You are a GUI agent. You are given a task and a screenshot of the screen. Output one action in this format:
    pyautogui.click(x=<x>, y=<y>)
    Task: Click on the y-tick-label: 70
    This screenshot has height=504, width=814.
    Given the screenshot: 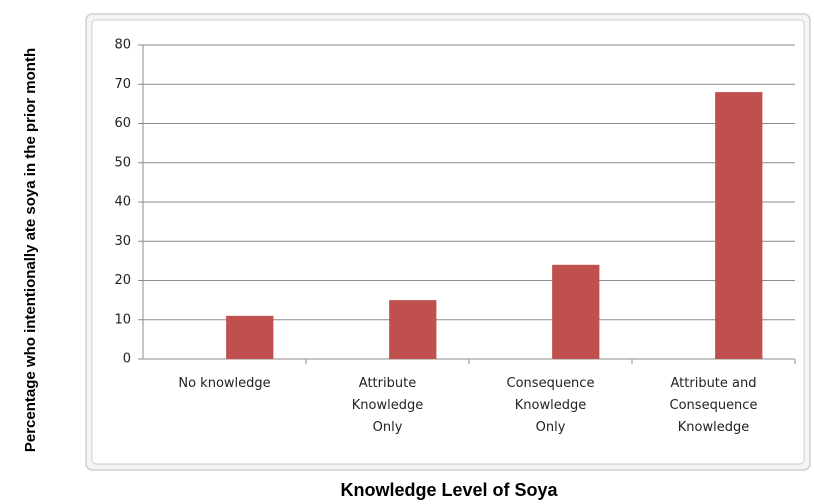 What is the action you would take?
    pyautogui.click(x=122, y=84)
    